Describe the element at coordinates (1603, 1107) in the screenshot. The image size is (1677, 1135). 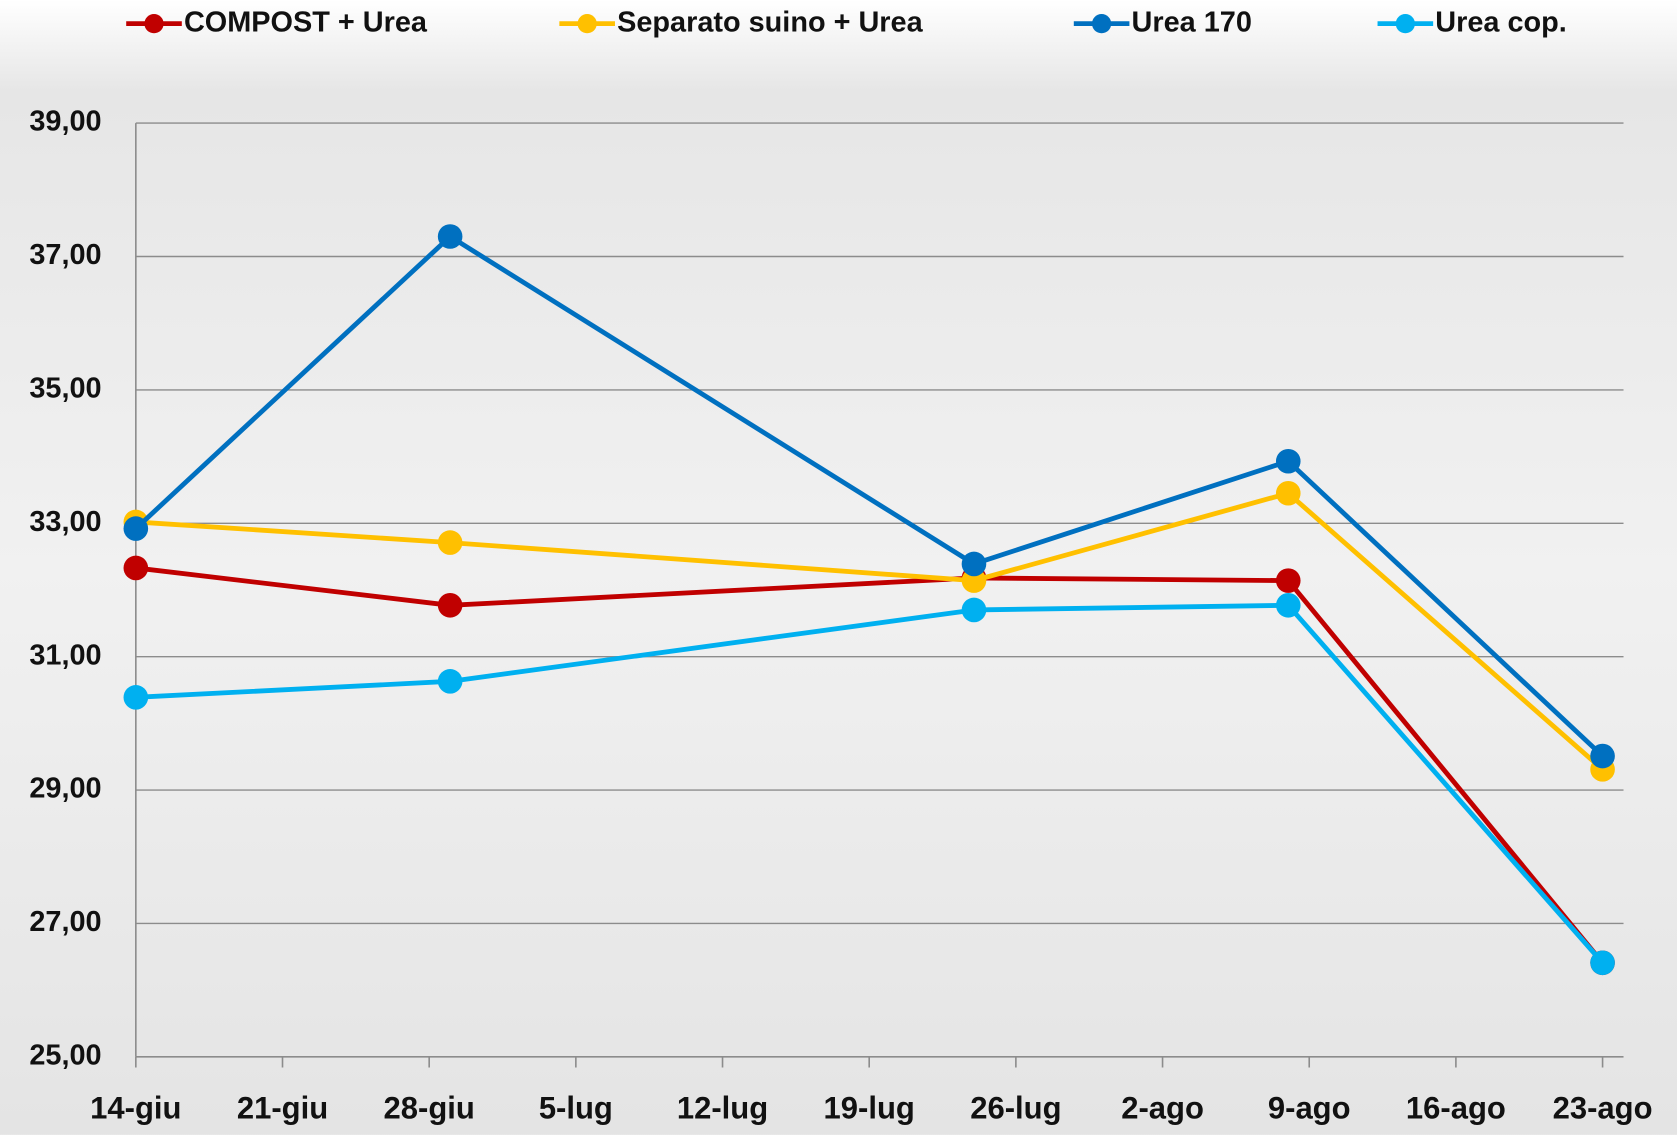
I see `x-tick-label: 23-ago` at that location.